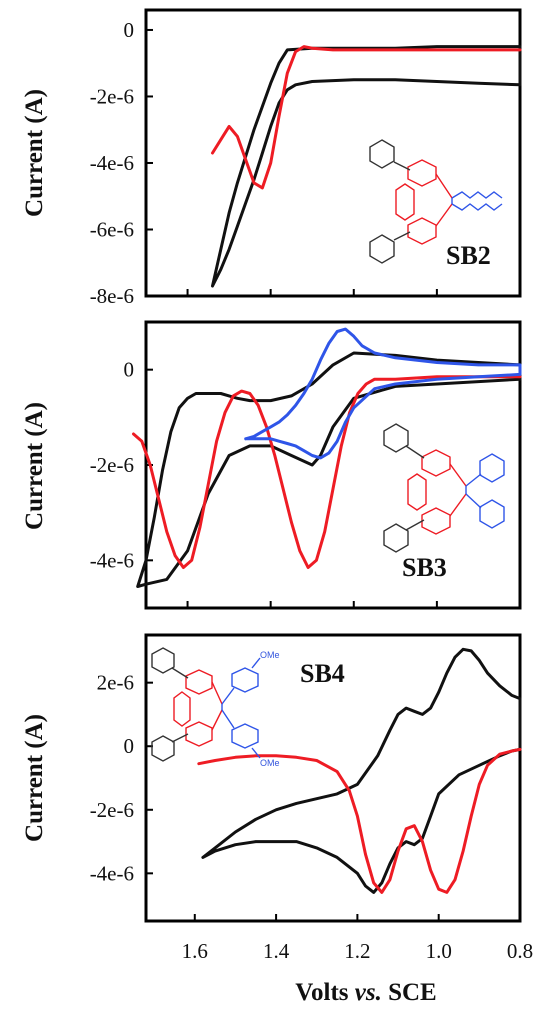 This screenshot has width=540, height=1011. I want to click on trace-sb4-black, so click(361, 770).